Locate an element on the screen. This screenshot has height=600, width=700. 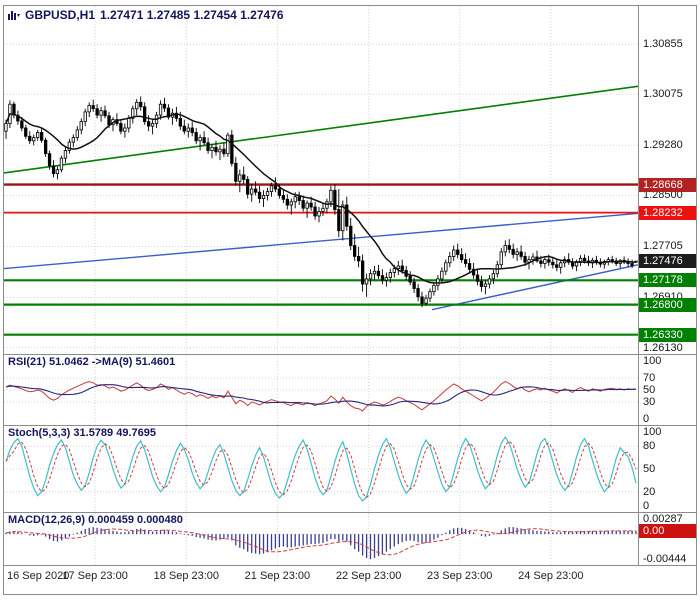
price-badge: 1.26330 is located at coordinates (667, 334).